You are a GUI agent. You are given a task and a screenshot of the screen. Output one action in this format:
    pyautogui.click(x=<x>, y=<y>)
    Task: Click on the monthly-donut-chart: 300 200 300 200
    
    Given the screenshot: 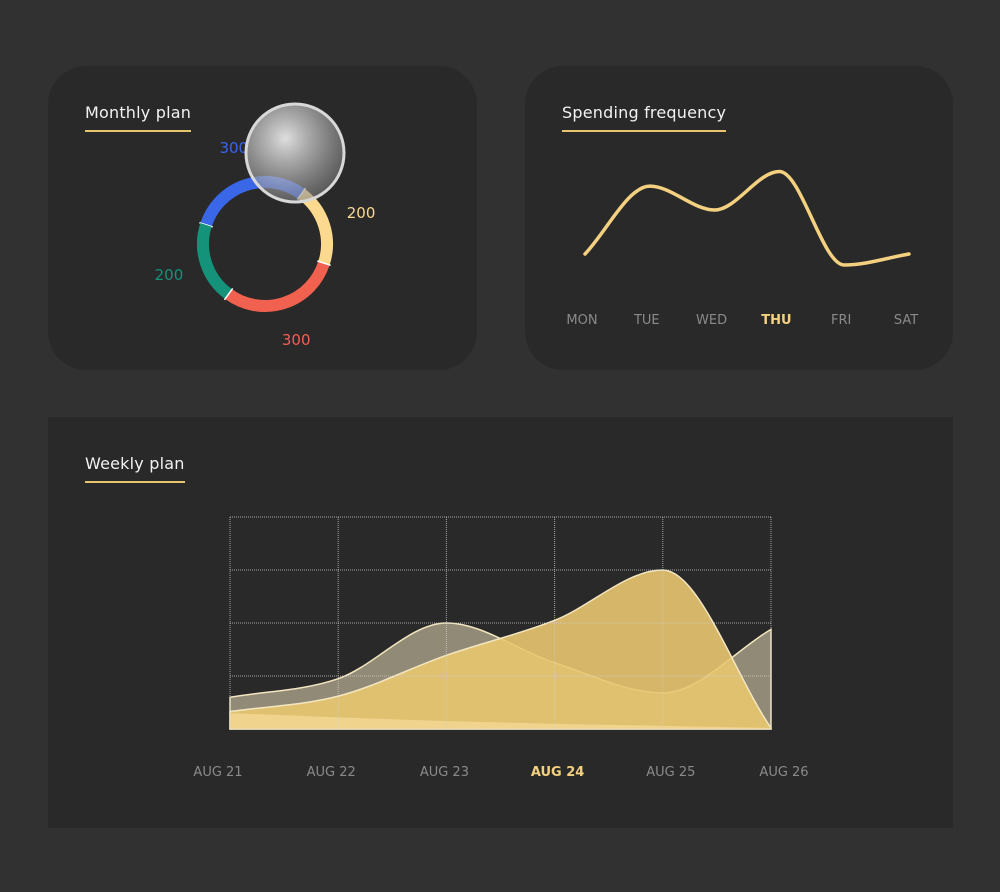 What is the action you would take?
    pyautogui.click(x=265, y=225)
    